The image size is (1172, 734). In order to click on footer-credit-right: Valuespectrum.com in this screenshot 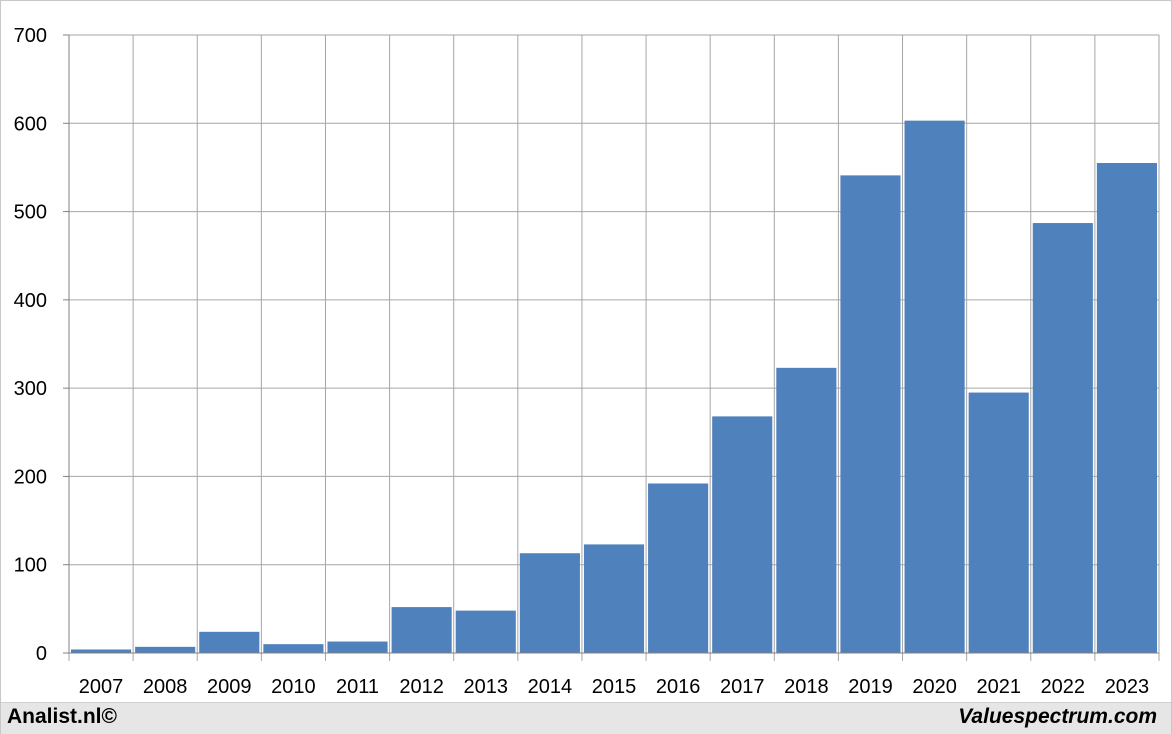, I will do `click(1057, 716)`.